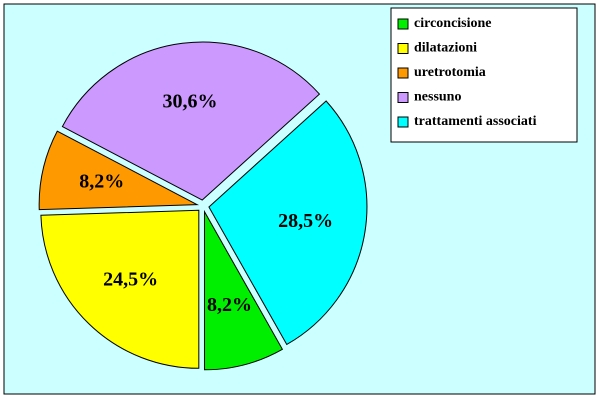 This screenshot has width=600, height=400. Describe the element at coordinates (305, 221) in the screenshot. I see `slice-label: 28,5%` at that location.